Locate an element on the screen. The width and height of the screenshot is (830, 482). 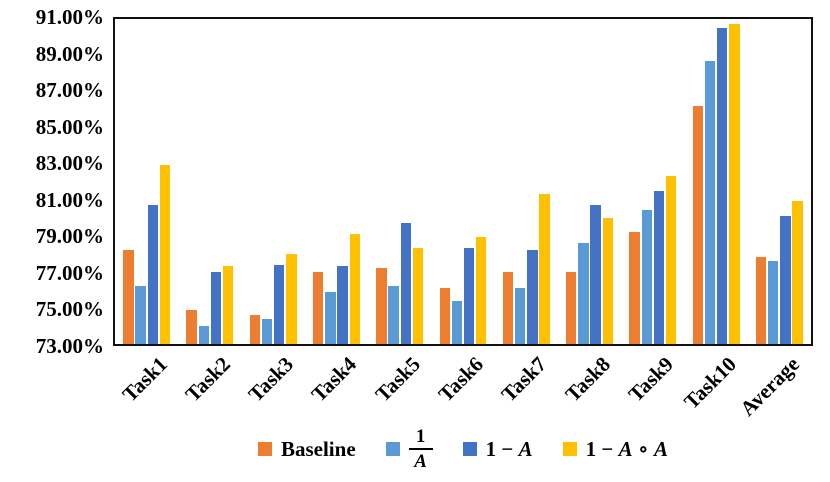
y-axis-tick-label: 89.00% is located at coordinates (69, 53).